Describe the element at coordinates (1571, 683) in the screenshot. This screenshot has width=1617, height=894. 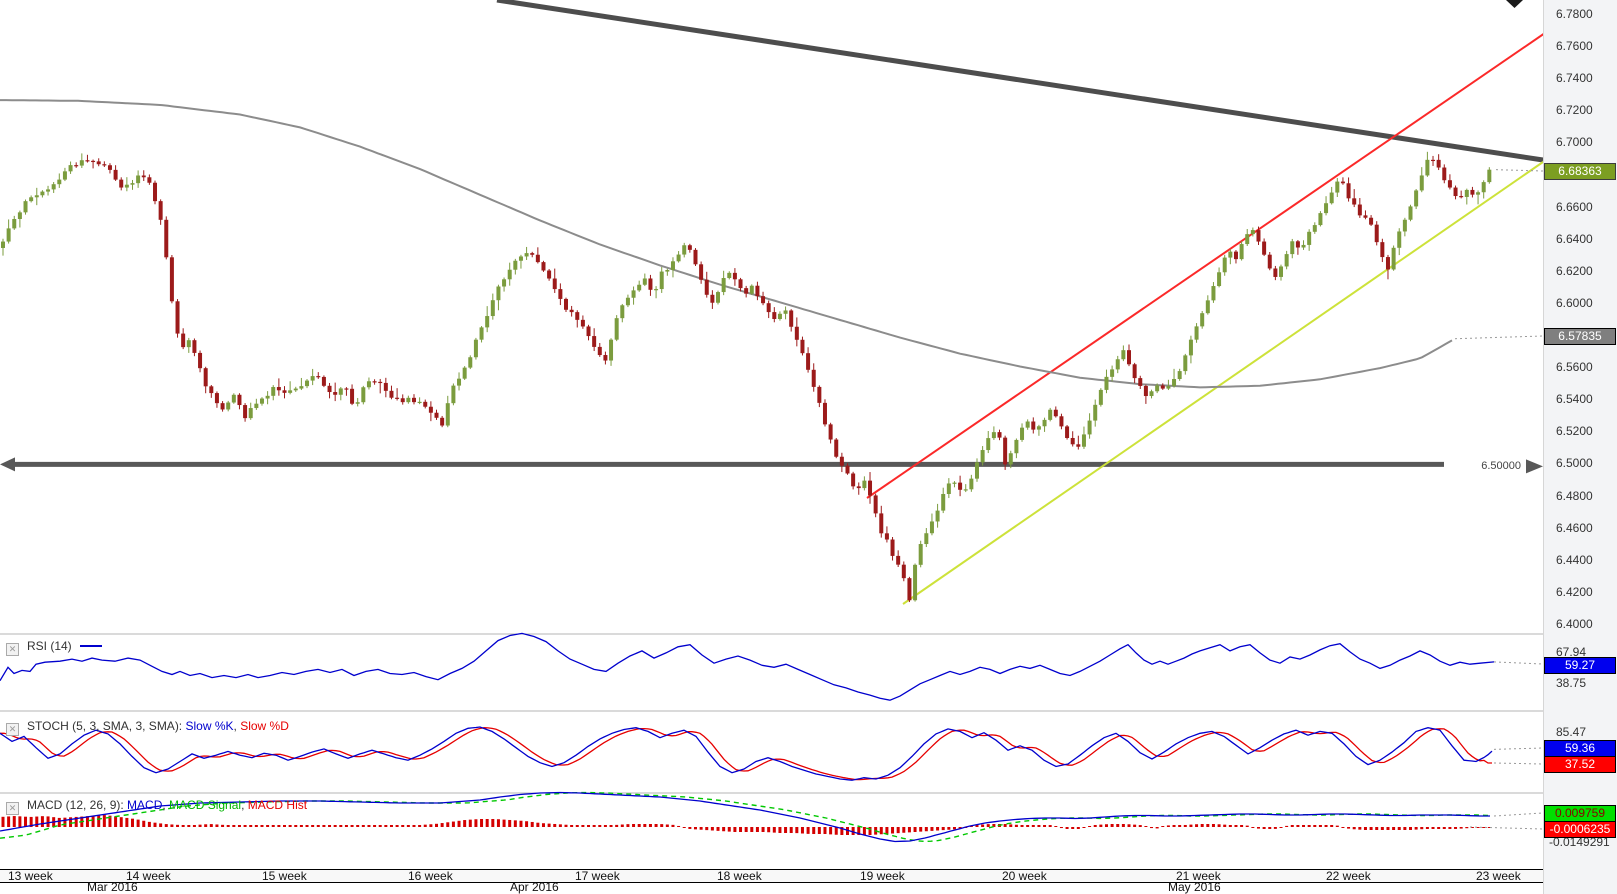
I see `rsi-tick-bottom: 38.75` at that location.